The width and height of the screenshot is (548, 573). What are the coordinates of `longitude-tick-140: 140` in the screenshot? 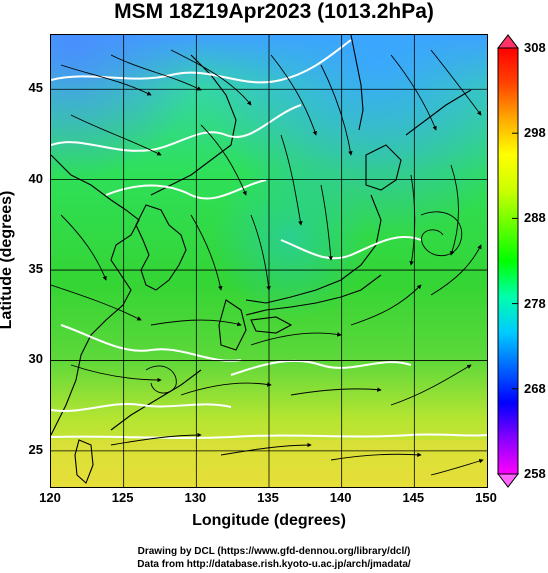 It's located at (340, 497).